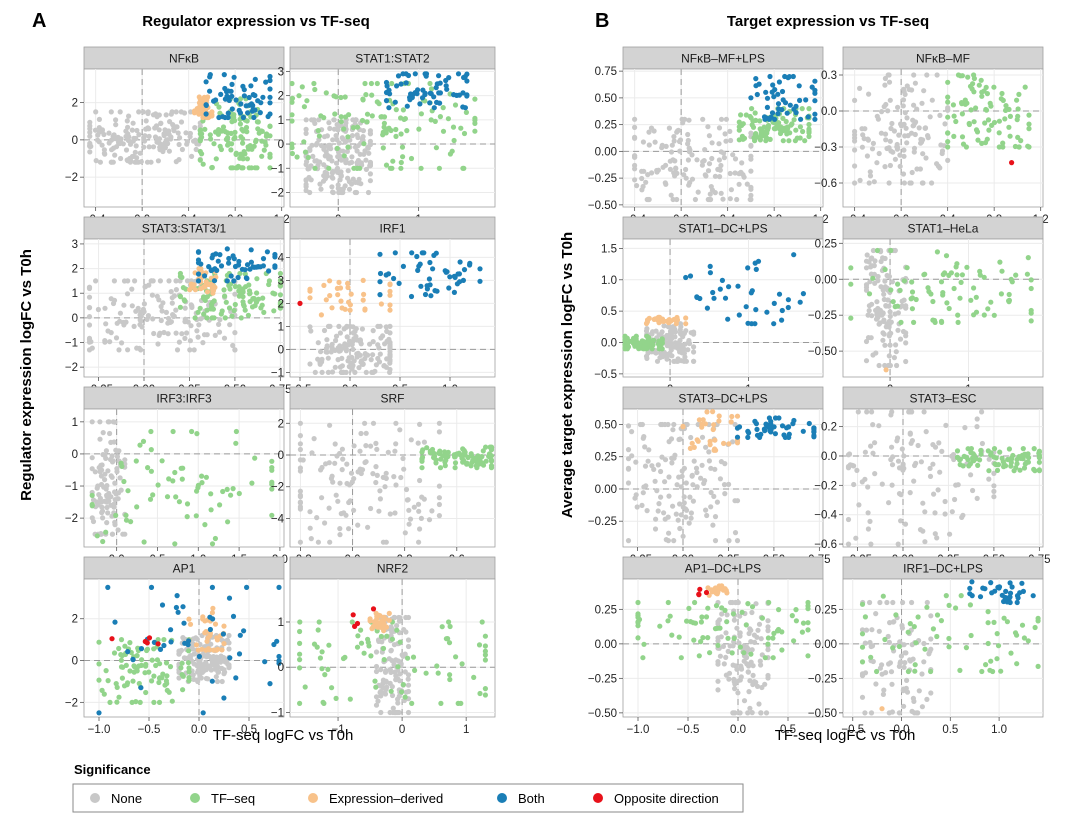 The width and height of the screenshot is (1080, 822). What do you see at coordinates (278, 519) in the screenshot?
I see `y-tick-label: −4` at bounding box center [278, 519].